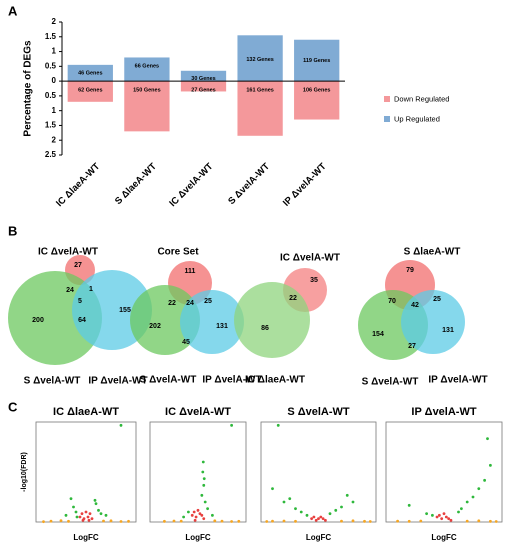  Describe the element at coordinates (178, 252) in the screenshot. I see `venn-title: Core Set` at that location.